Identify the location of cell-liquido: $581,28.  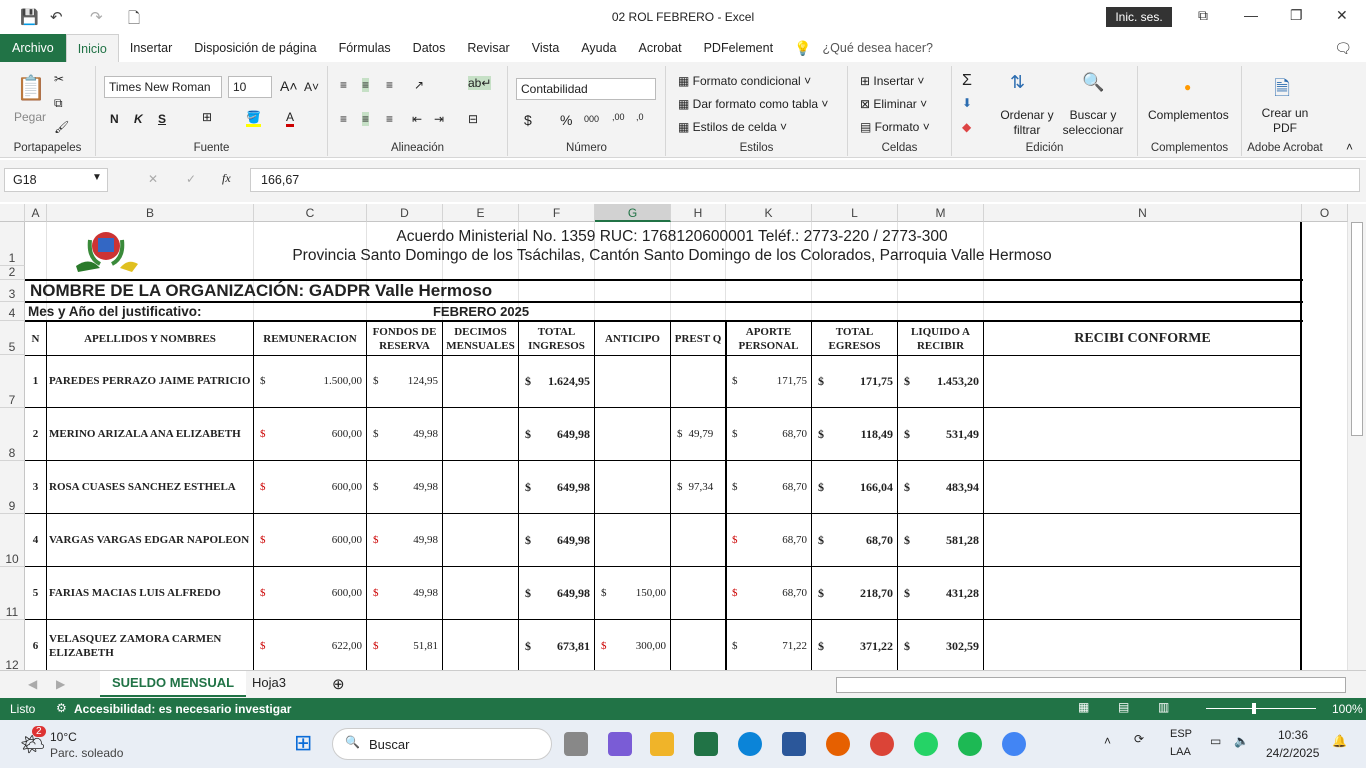
(941, 540).